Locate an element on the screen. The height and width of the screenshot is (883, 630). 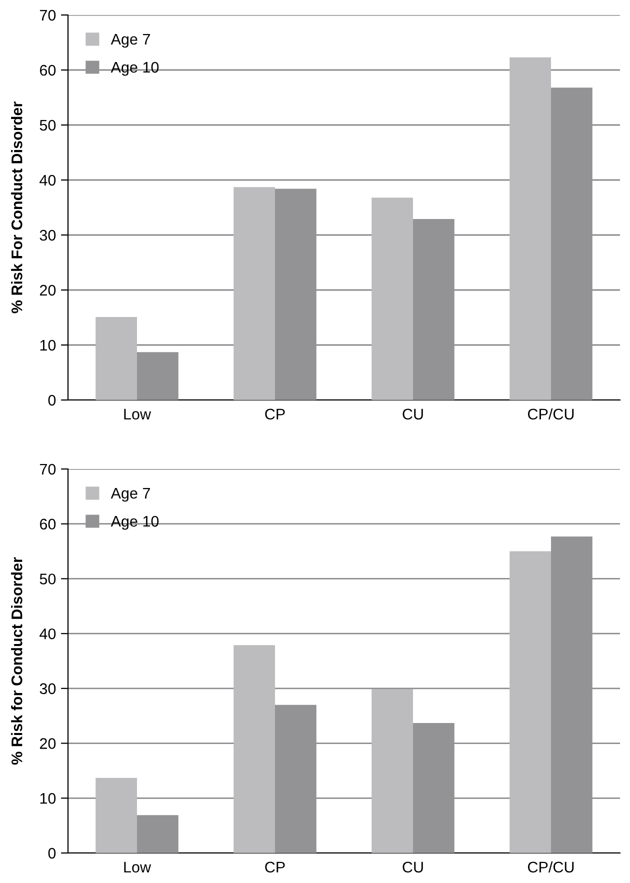
y-axis-title: % Risk for Conduct Disorder is located at coordinates (16, 661).